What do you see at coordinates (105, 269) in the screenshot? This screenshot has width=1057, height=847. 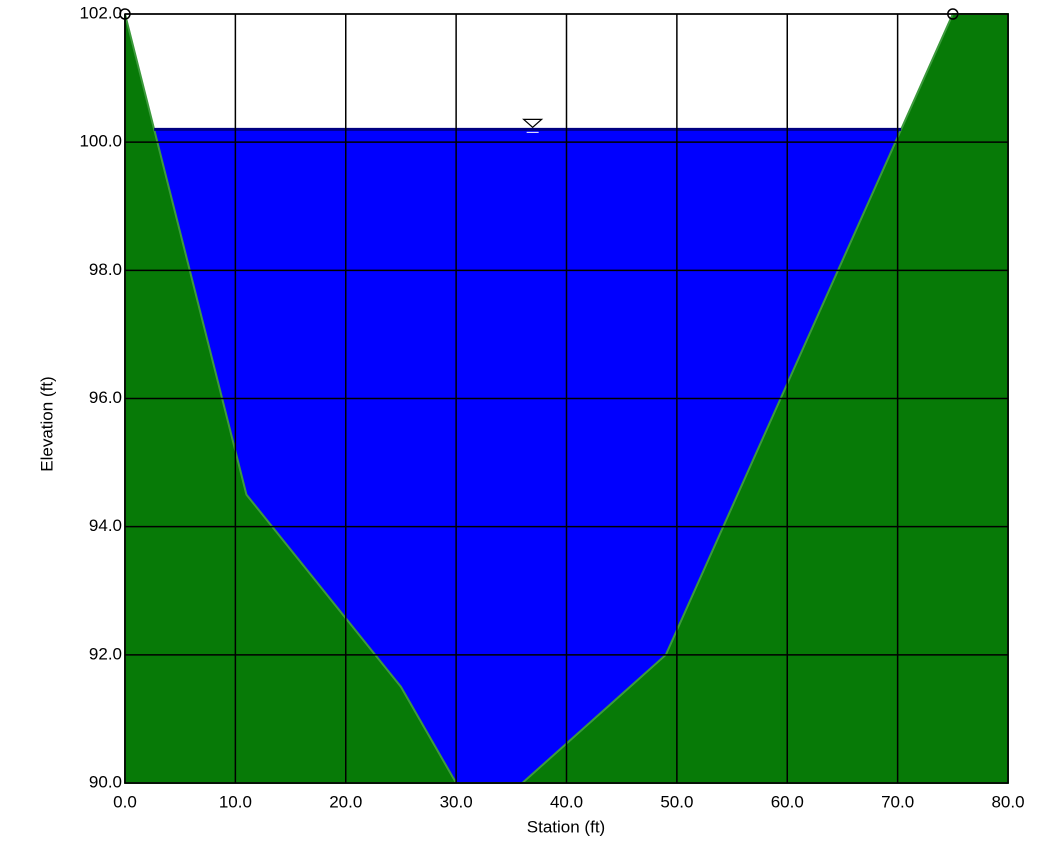 I see `y-tick-label: 98.0` at bounding box center [105, 269].